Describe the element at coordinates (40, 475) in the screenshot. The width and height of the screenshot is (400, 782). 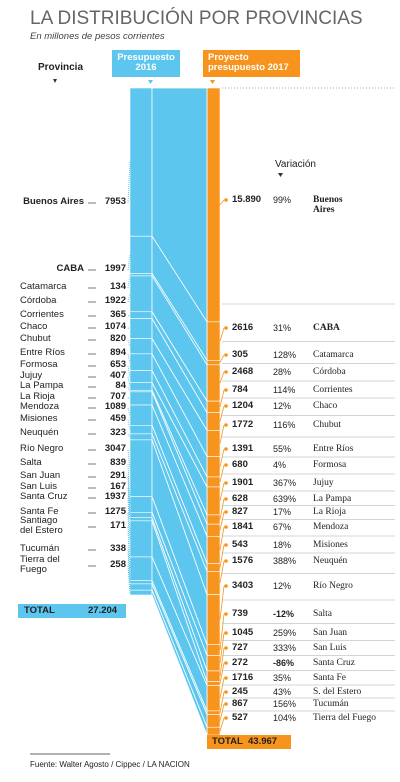
I see `category-label: San Juan` at that location.